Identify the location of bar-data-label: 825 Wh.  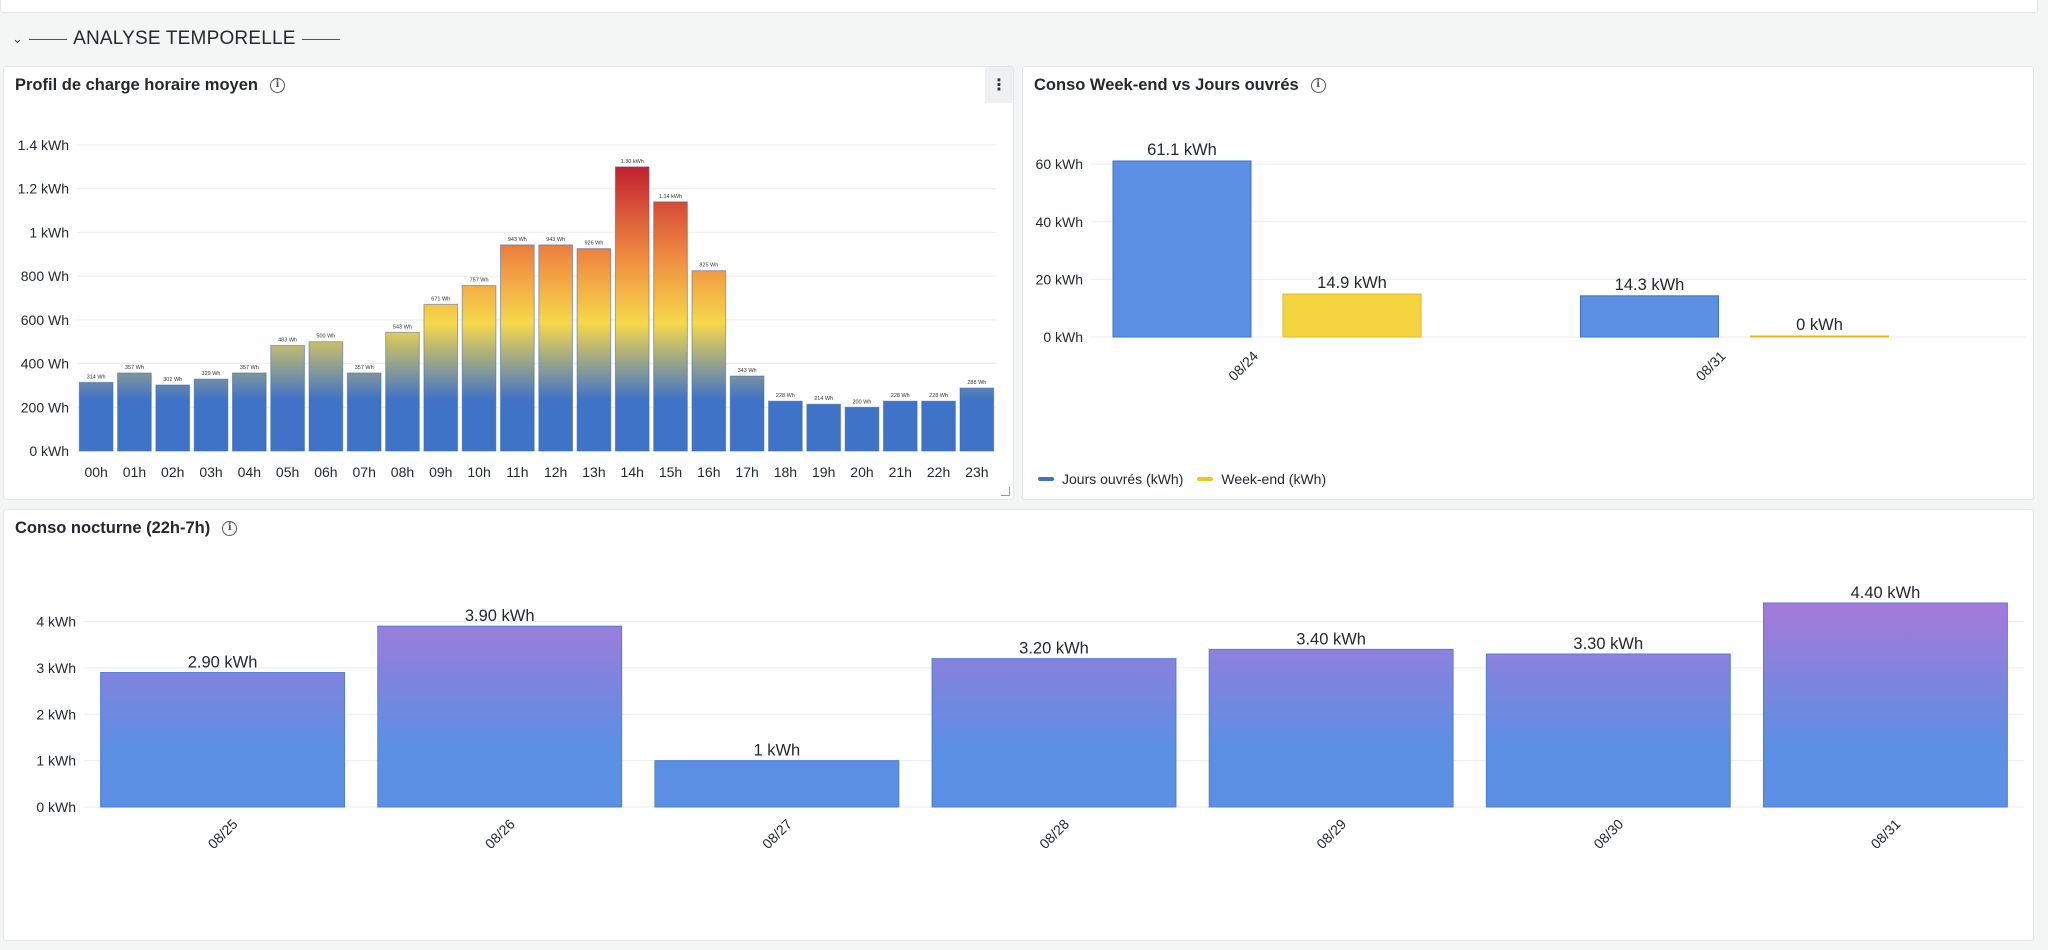
(708, 266).